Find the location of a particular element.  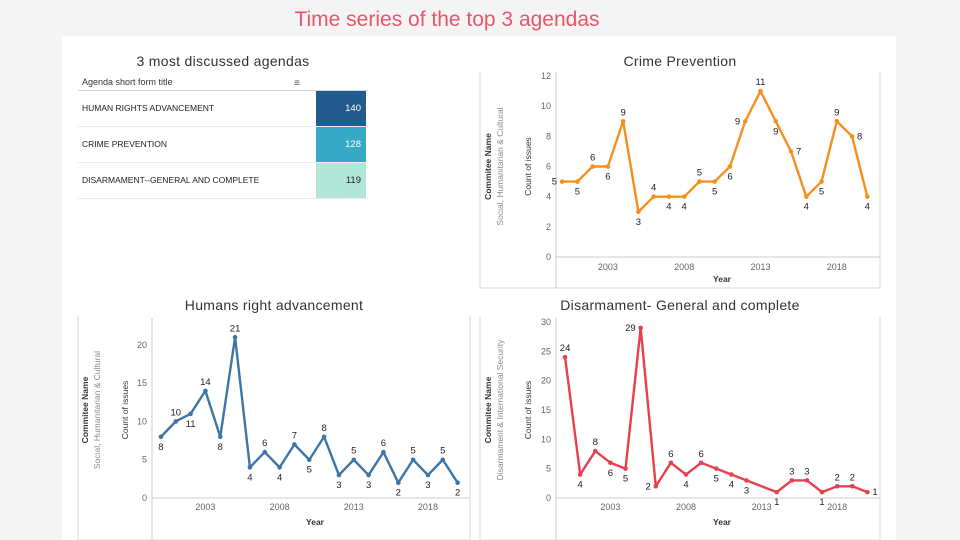

x-tick-label: 2018 is located at coordinates (837, 267).